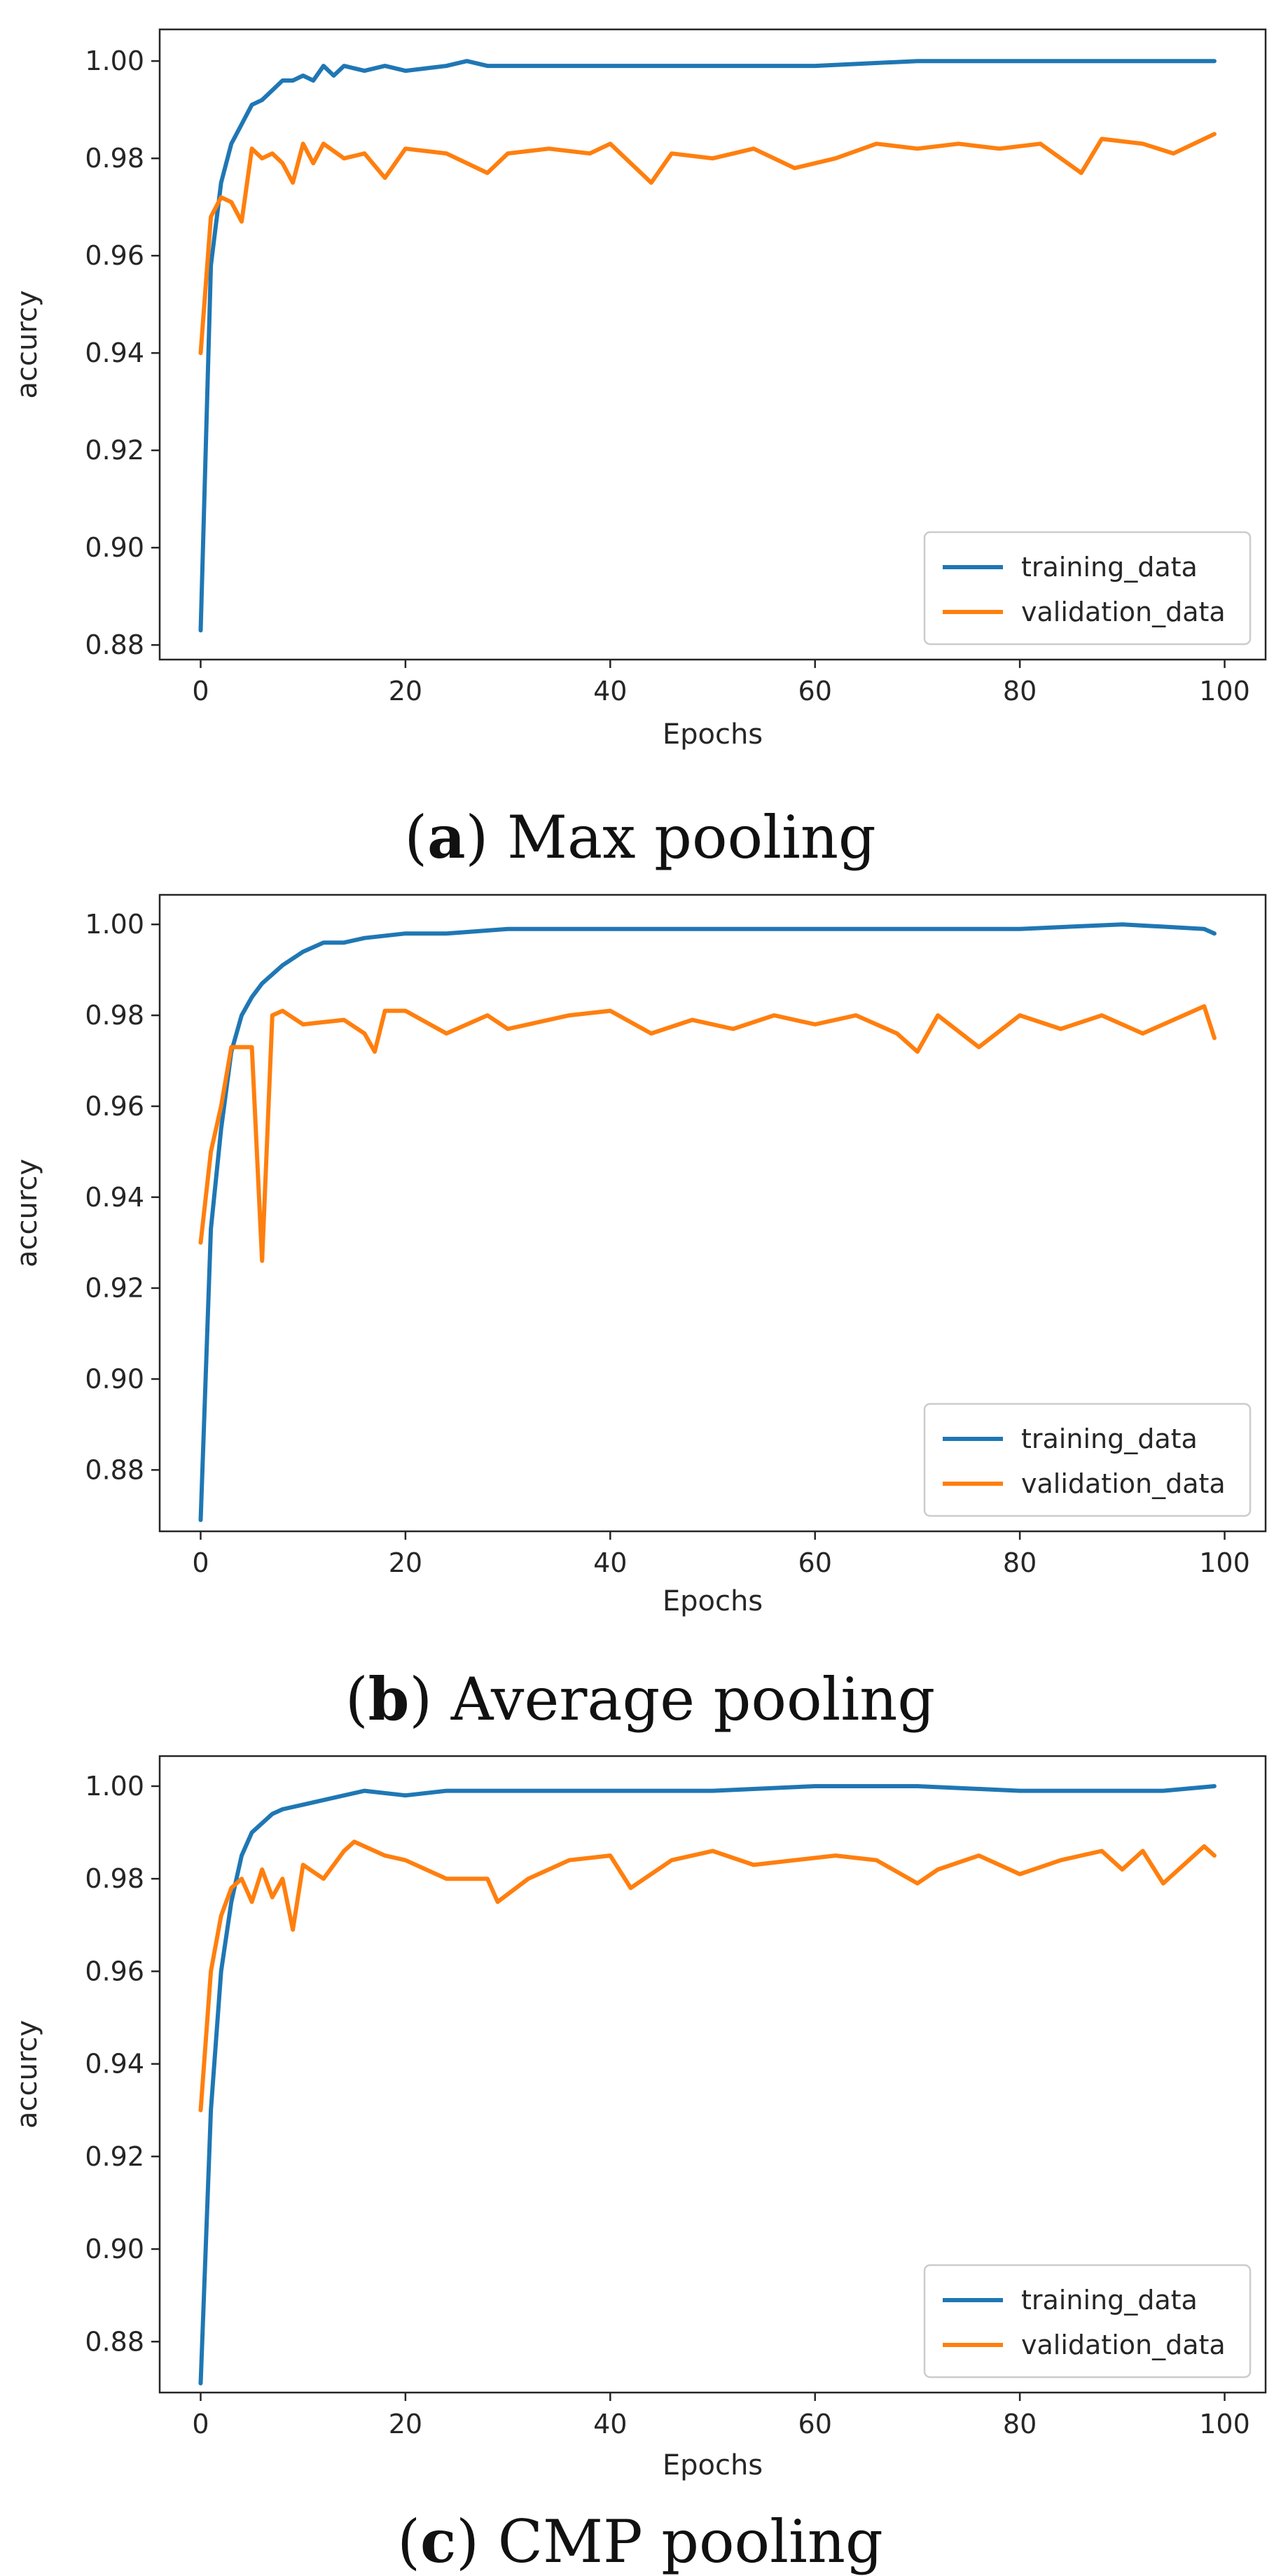 This screenshot has width=1281, height=2576. Describe the element at coordinates (389, 1699) in the screenshot. I see `caption-letter: b` at that location.